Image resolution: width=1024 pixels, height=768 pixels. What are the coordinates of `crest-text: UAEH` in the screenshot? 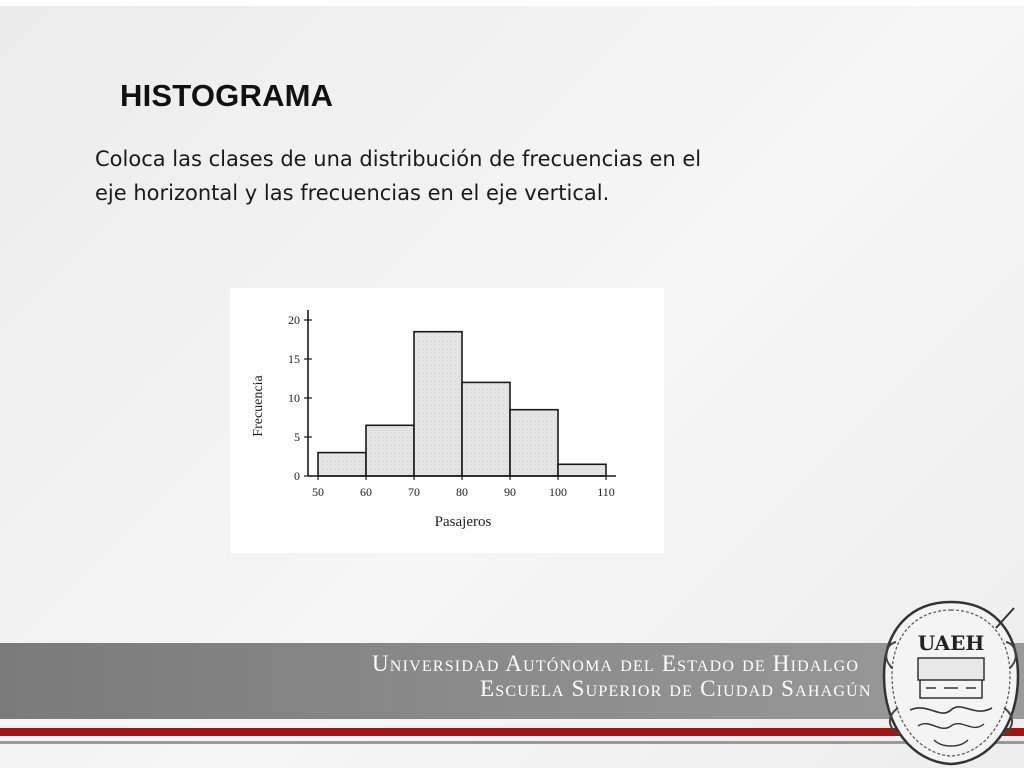 It's located at (951, 643).